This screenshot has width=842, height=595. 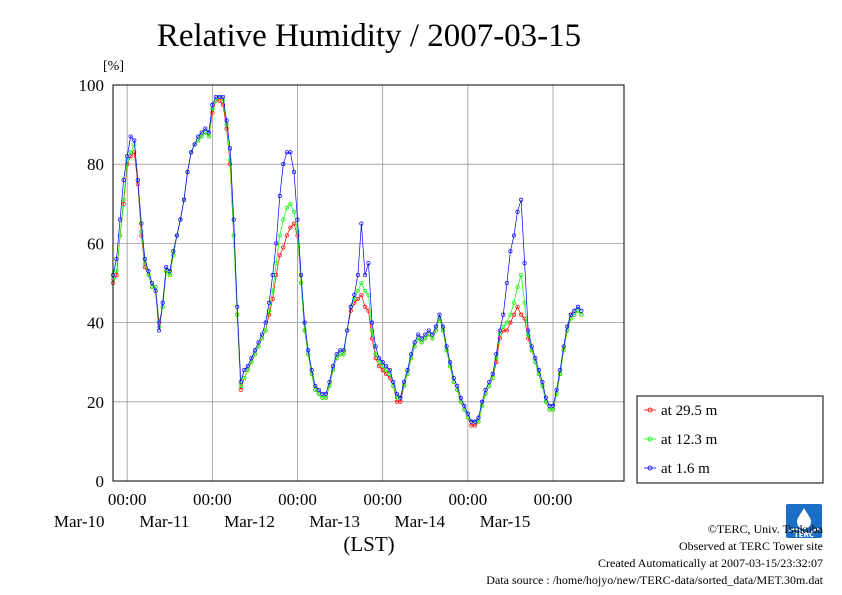 I want to click on y-tick-label: 100, so click(x=92, y=85).